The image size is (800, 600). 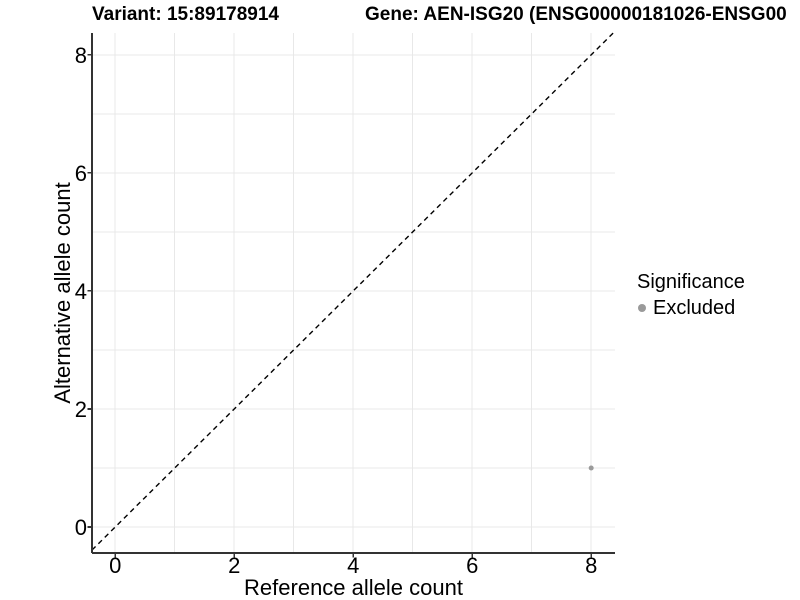 I want to click on y-tick-label: 0, so click(x=81, y=527).